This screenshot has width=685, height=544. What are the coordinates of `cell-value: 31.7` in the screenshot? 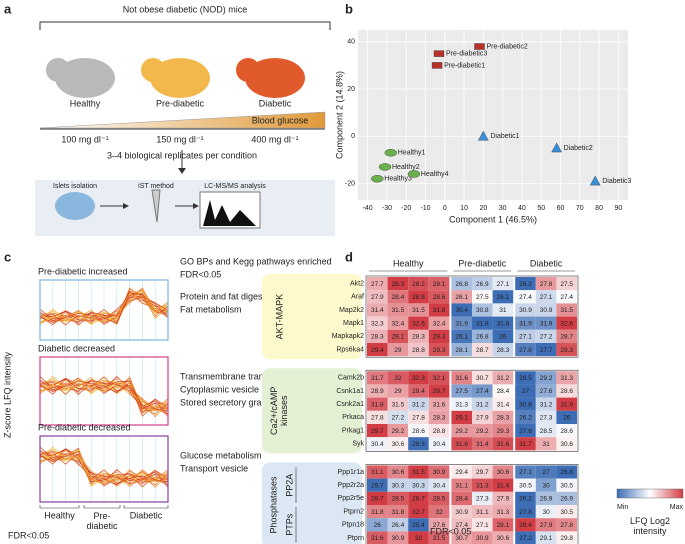 It's located at (525, 444).